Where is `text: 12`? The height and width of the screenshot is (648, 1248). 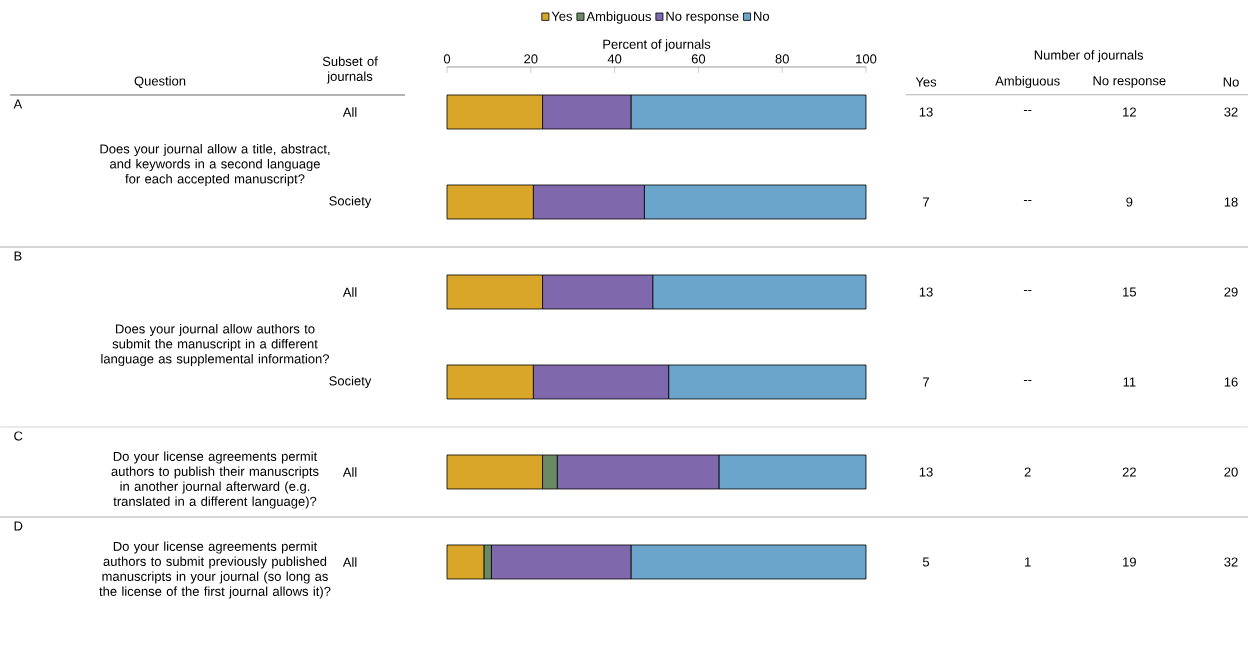 text: 12 is located at coordinates (1129, 112).